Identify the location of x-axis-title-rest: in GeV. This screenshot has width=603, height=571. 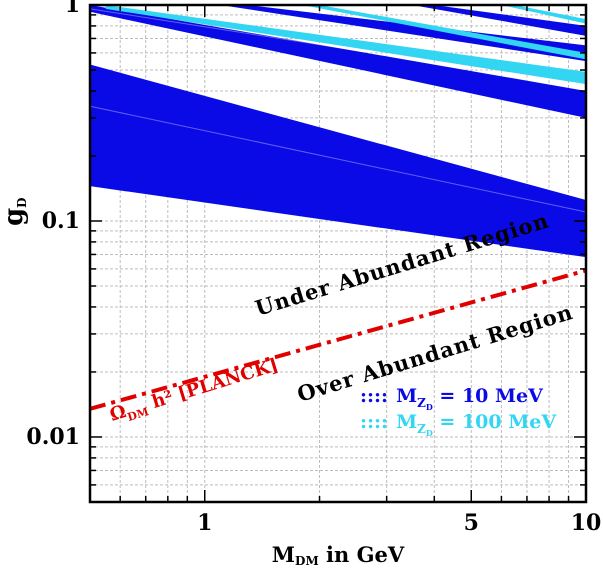
(362, 554).